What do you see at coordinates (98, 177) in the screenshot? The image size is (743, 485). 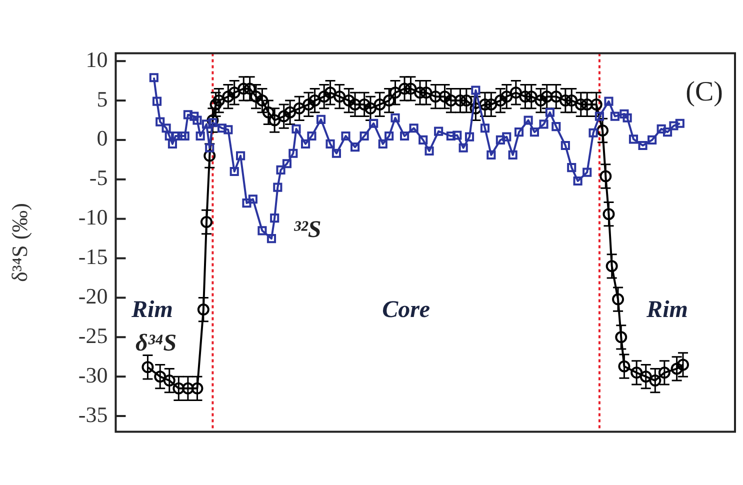 I see `y-tick-label: -5` at bounding box center [98, 177].